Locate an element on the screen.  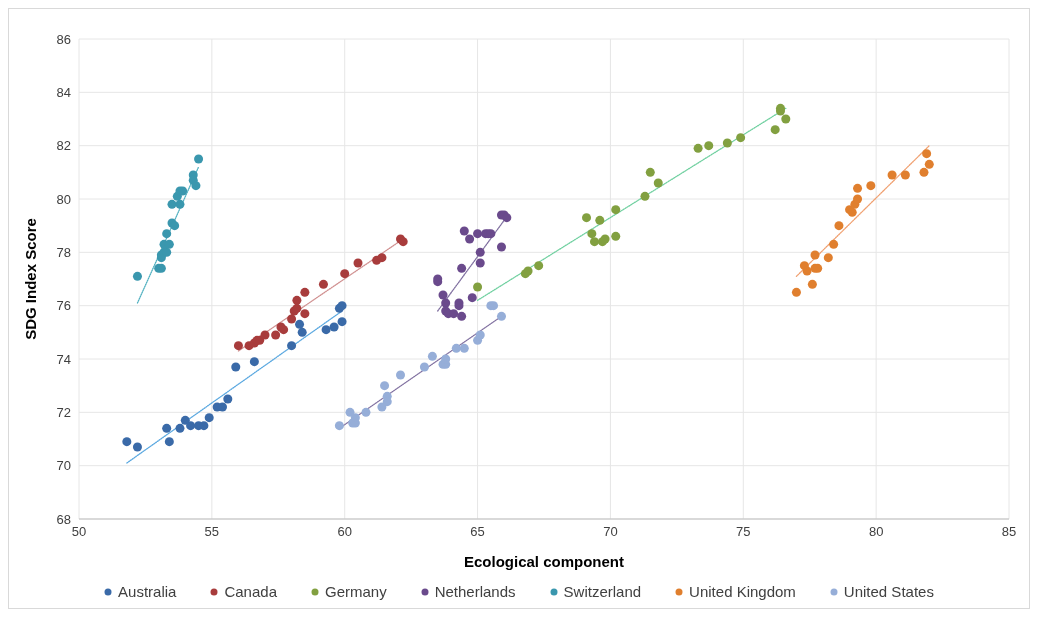
legend-label: Germany is located at coordinates (355, 591).